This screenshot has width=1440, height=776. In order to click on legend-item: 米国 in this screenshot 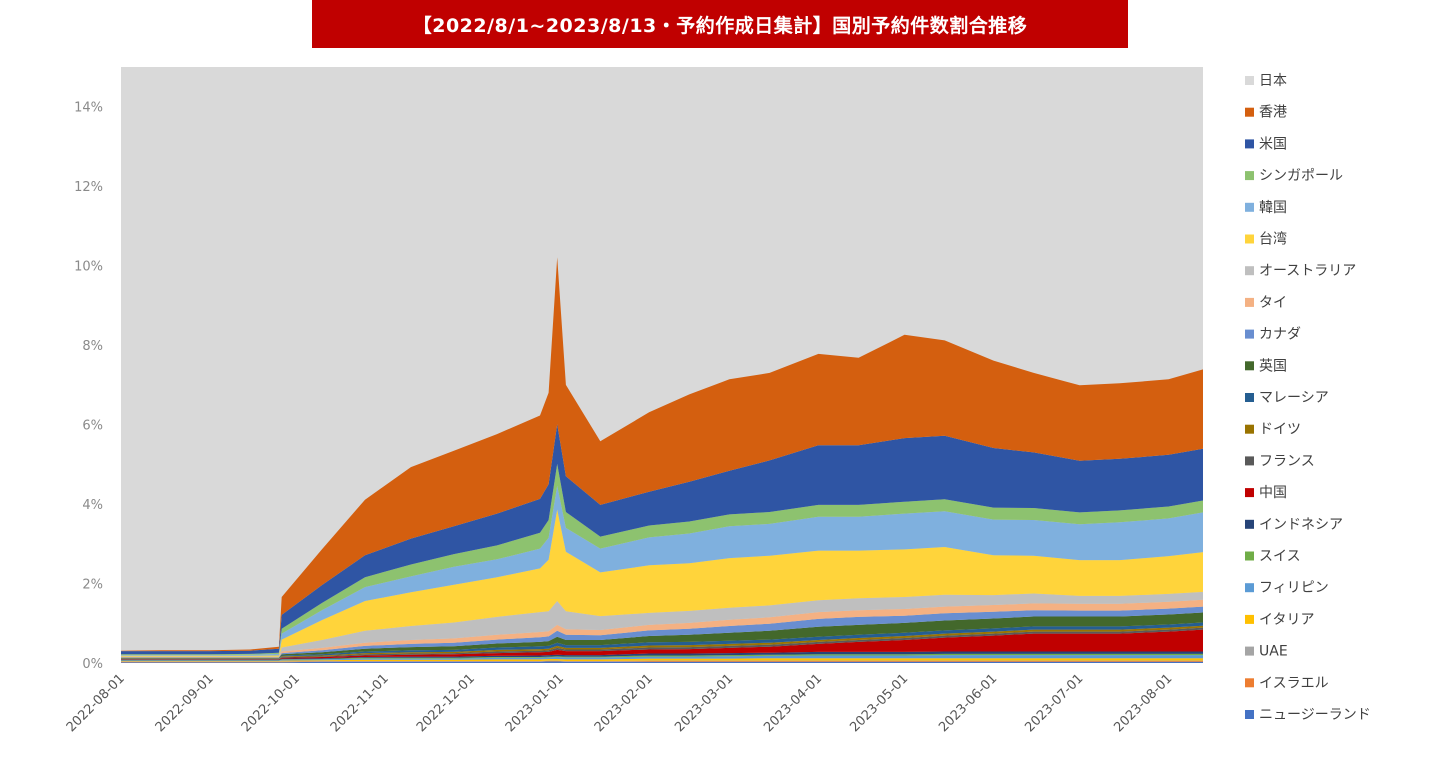, I will do `click(1266, 144)`.